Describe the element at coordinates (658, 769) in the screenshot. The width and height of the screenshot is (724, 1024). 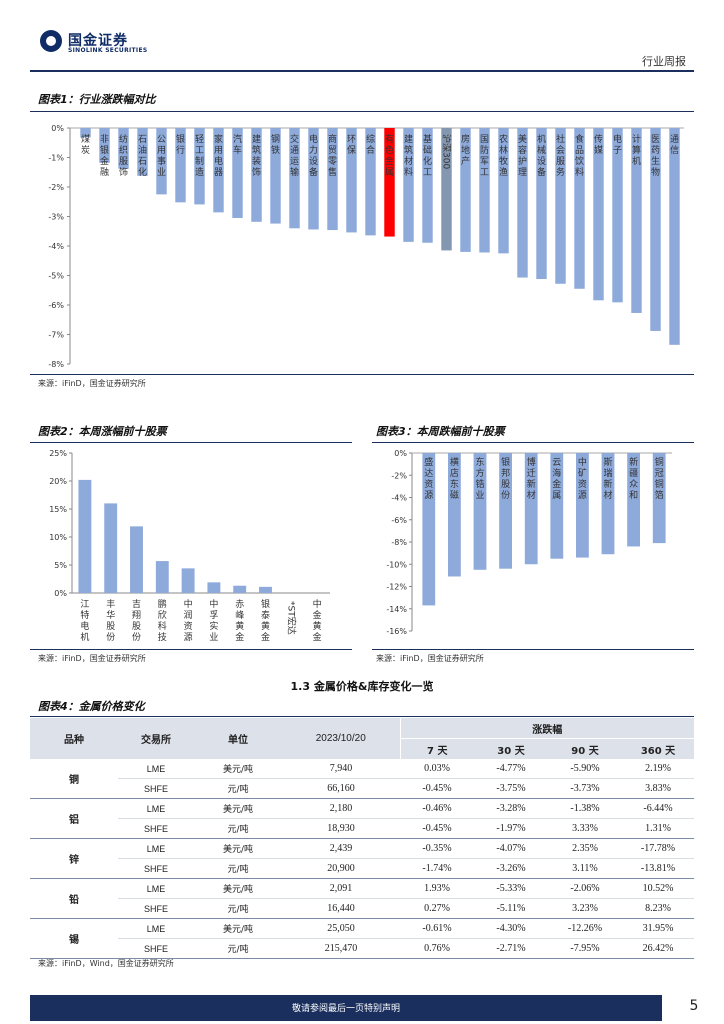
I see `change-360d-cell: 2.19%` at that location.